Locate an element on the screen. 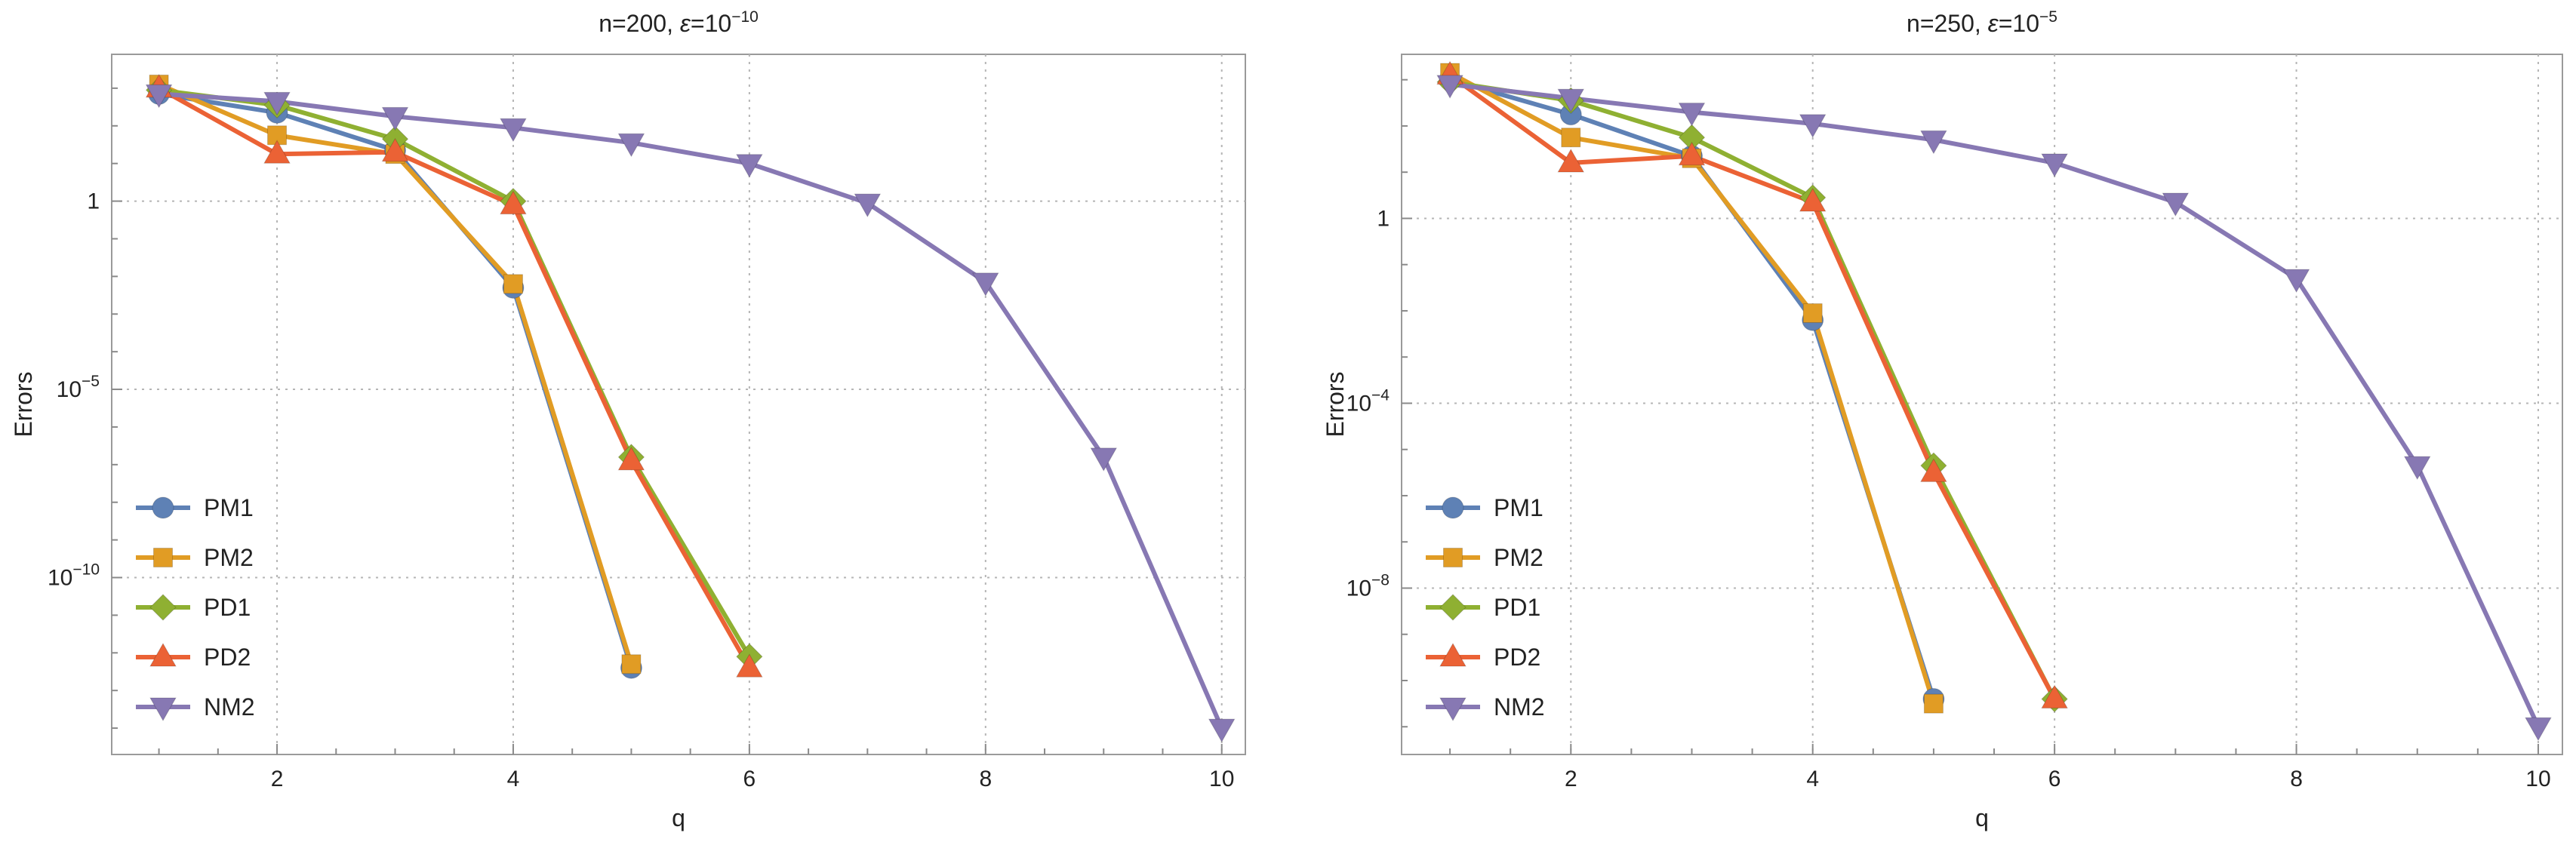 Image resolution: width=2576 pixels, height=842 pixels. y-tick-label: 10⁻¹⁰ is located at coordinates (74, 576).